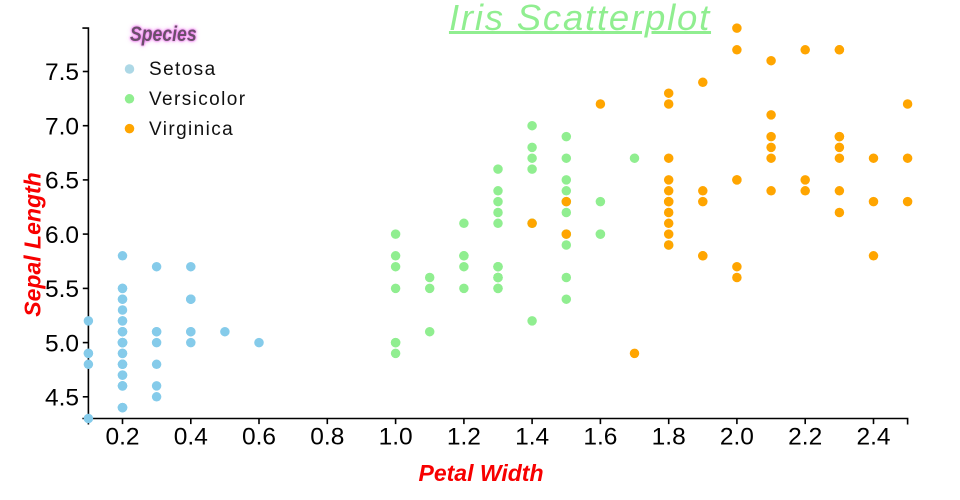 The image size is (960, 500). I want to click on svg-text: 5.5, so click(62, 289).